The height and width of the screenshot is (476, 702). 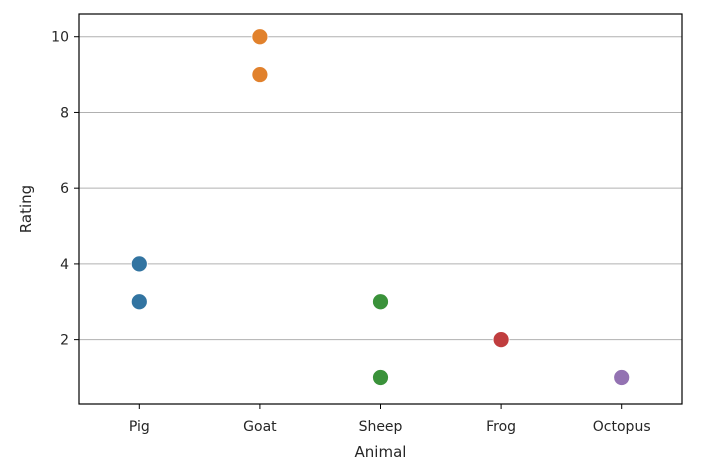 I want to click on x-axis-ticks: Pig Goat Sheep Frog Octopus, so click(x=390, y=419).